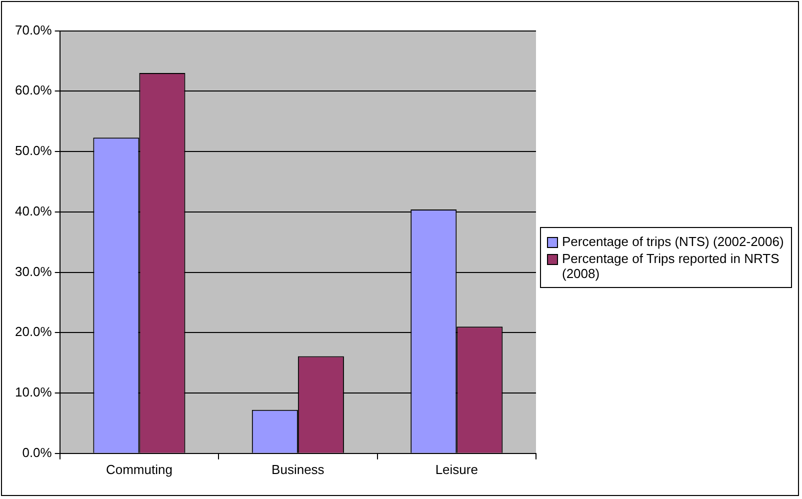  Describe the element at coordinates (33, 150) in the screenshot. I see `y-tick-label: 50.0%` at that location.